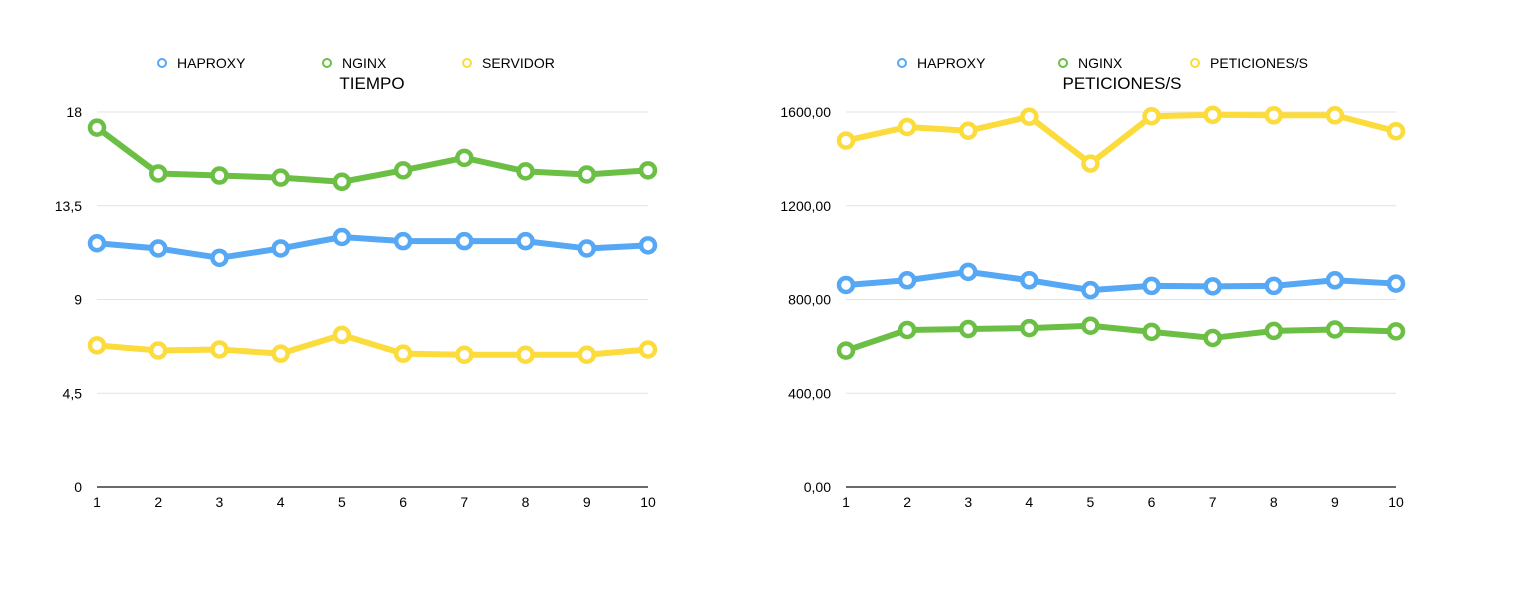 This screenshot has height=589, width=1514. What do you see at coordinates (846, 502) in the screenshot?
I see `x-tick-label: 1` at bounding box center [846, 502].